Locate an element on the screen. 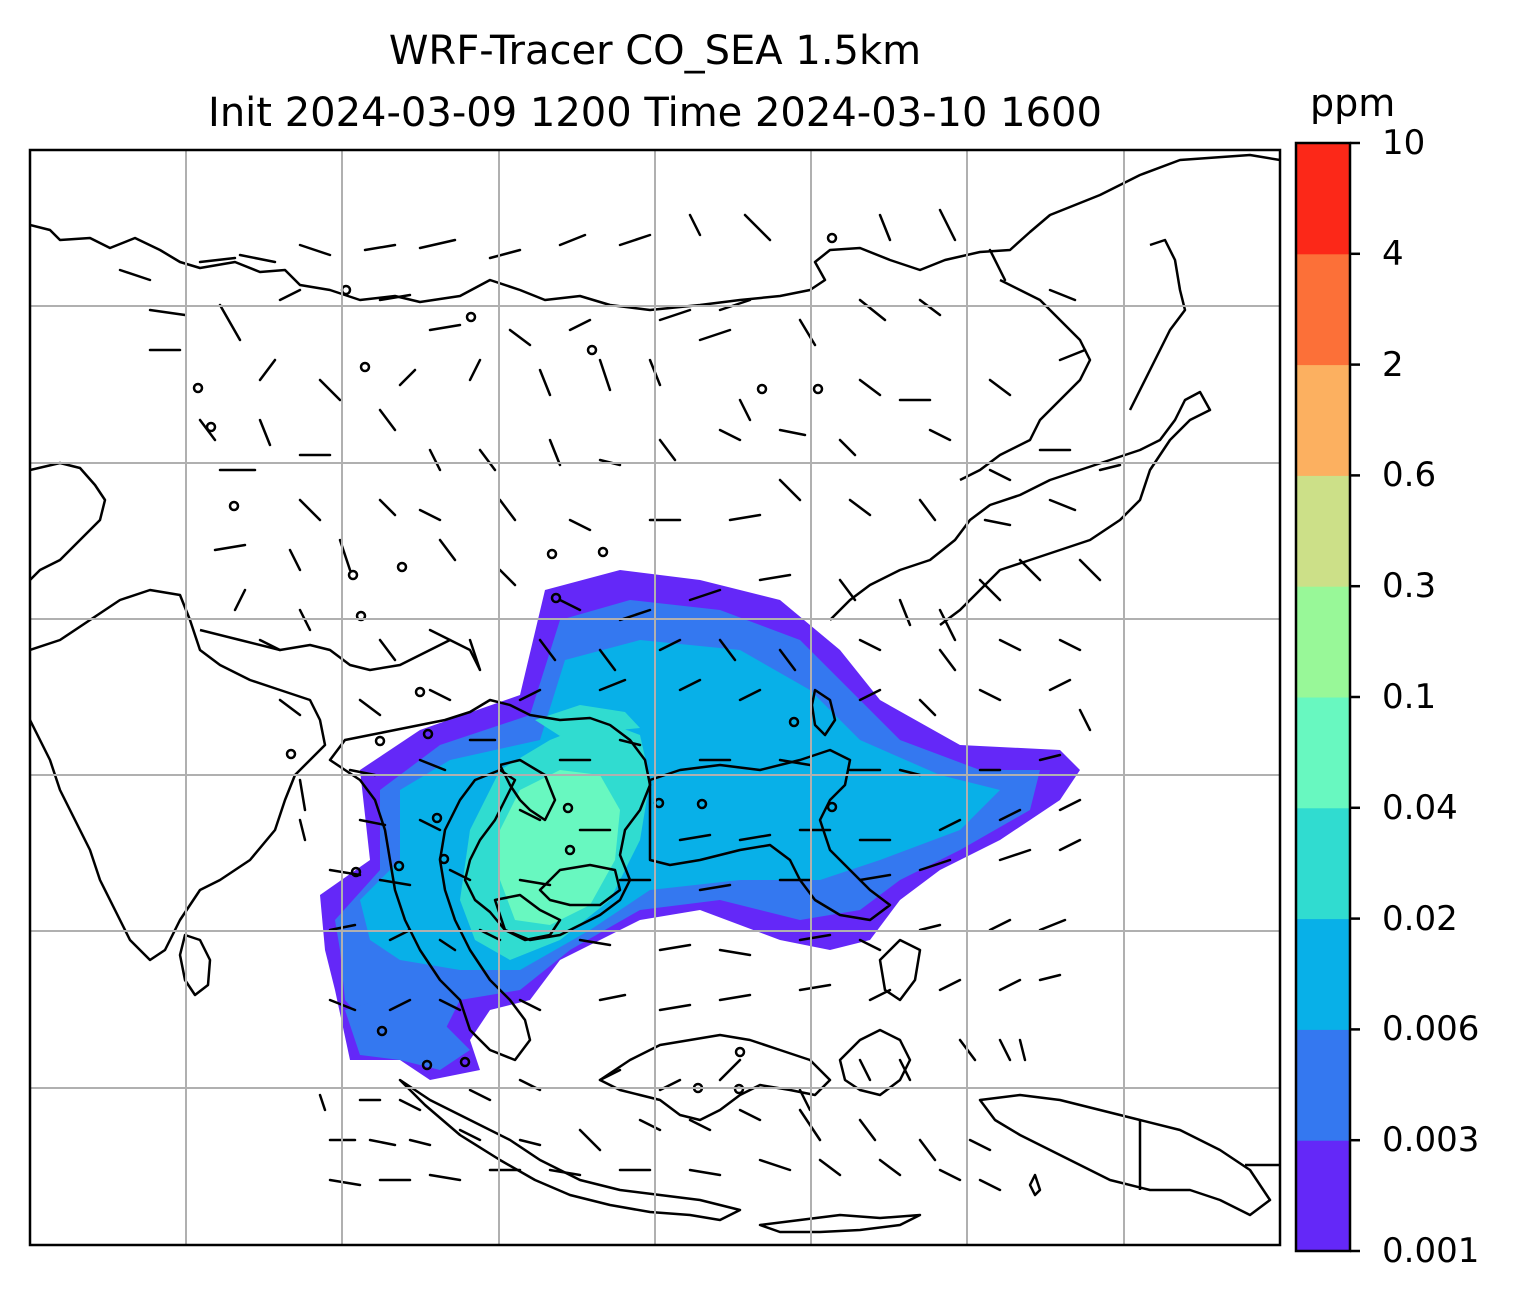  colorbar-tick-label: 4 is located at coordinates (1393, 253).